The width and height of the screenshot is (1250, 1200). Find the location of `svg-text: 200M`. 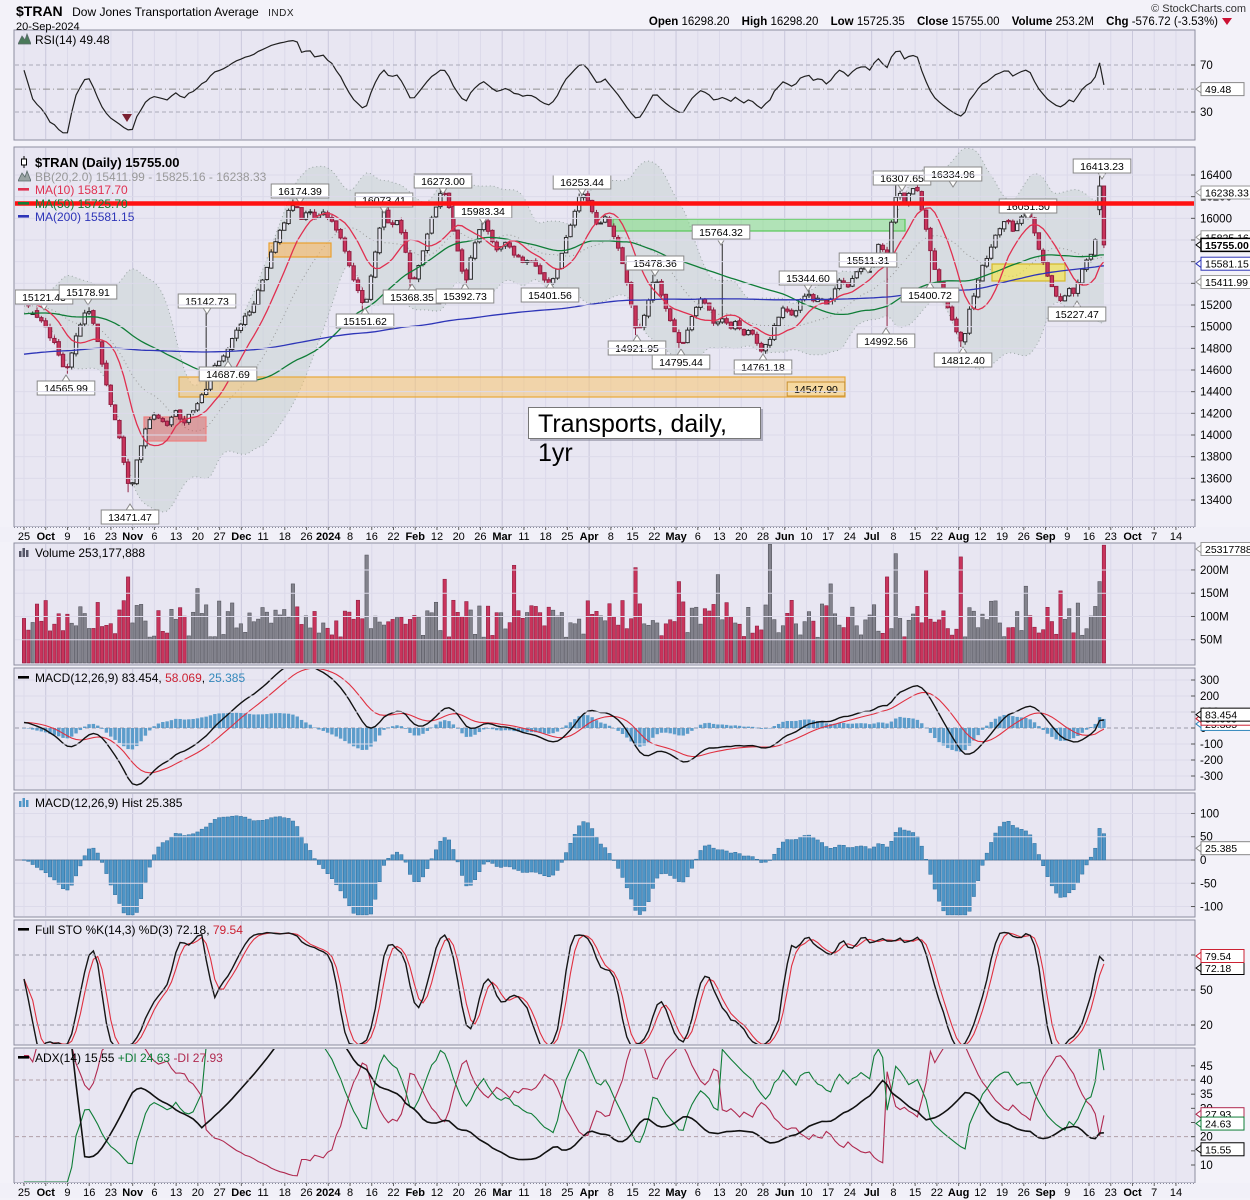

svg-text: 200M is located at coordinates (1214, 571).